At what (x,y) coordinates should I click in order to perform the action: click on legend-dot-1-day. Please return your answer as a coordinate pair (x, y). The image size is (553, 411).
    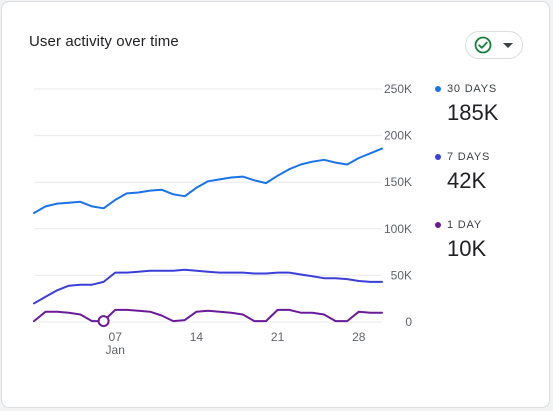
    Looking at the image, I should click on (438, 225).